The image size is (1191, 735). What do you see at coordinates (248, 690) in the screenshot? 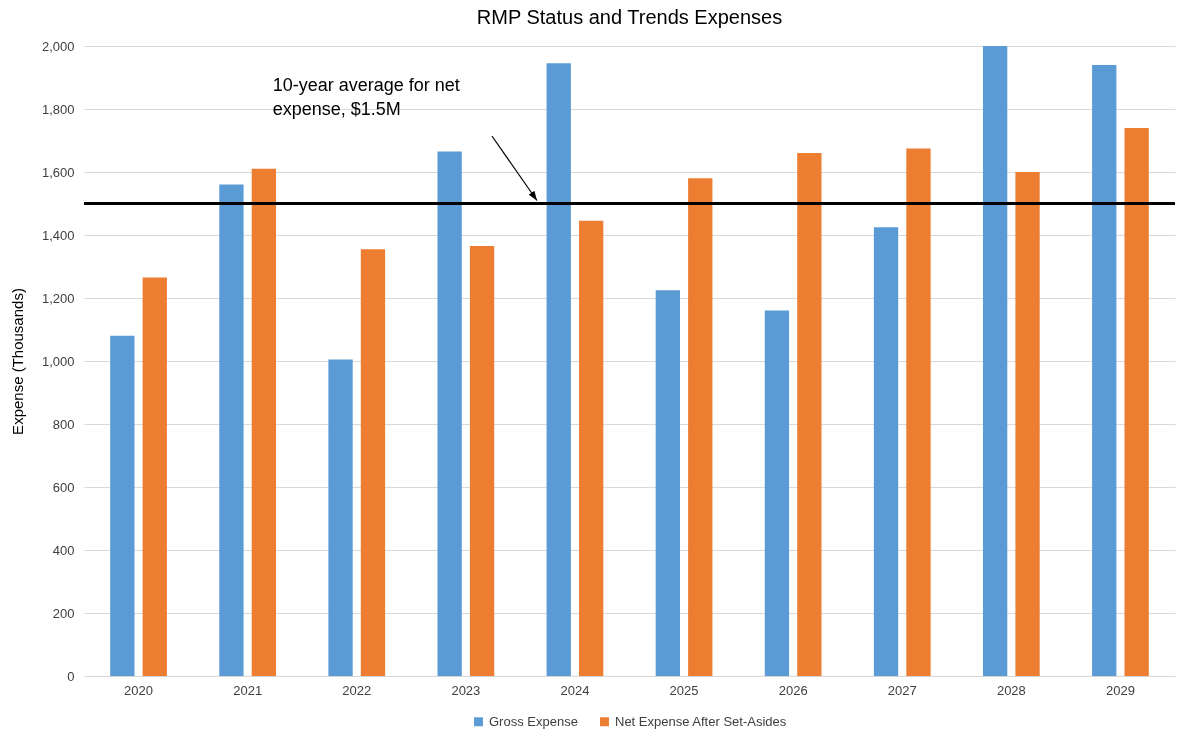
I see `x-tick-label: 2021` at bounding box center [248, 690].